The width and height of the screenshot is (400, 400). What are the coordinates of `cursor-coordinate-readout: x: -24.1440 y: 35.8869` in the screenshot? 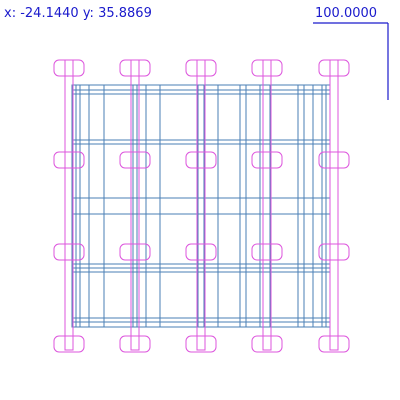 It's located at (78, 14).